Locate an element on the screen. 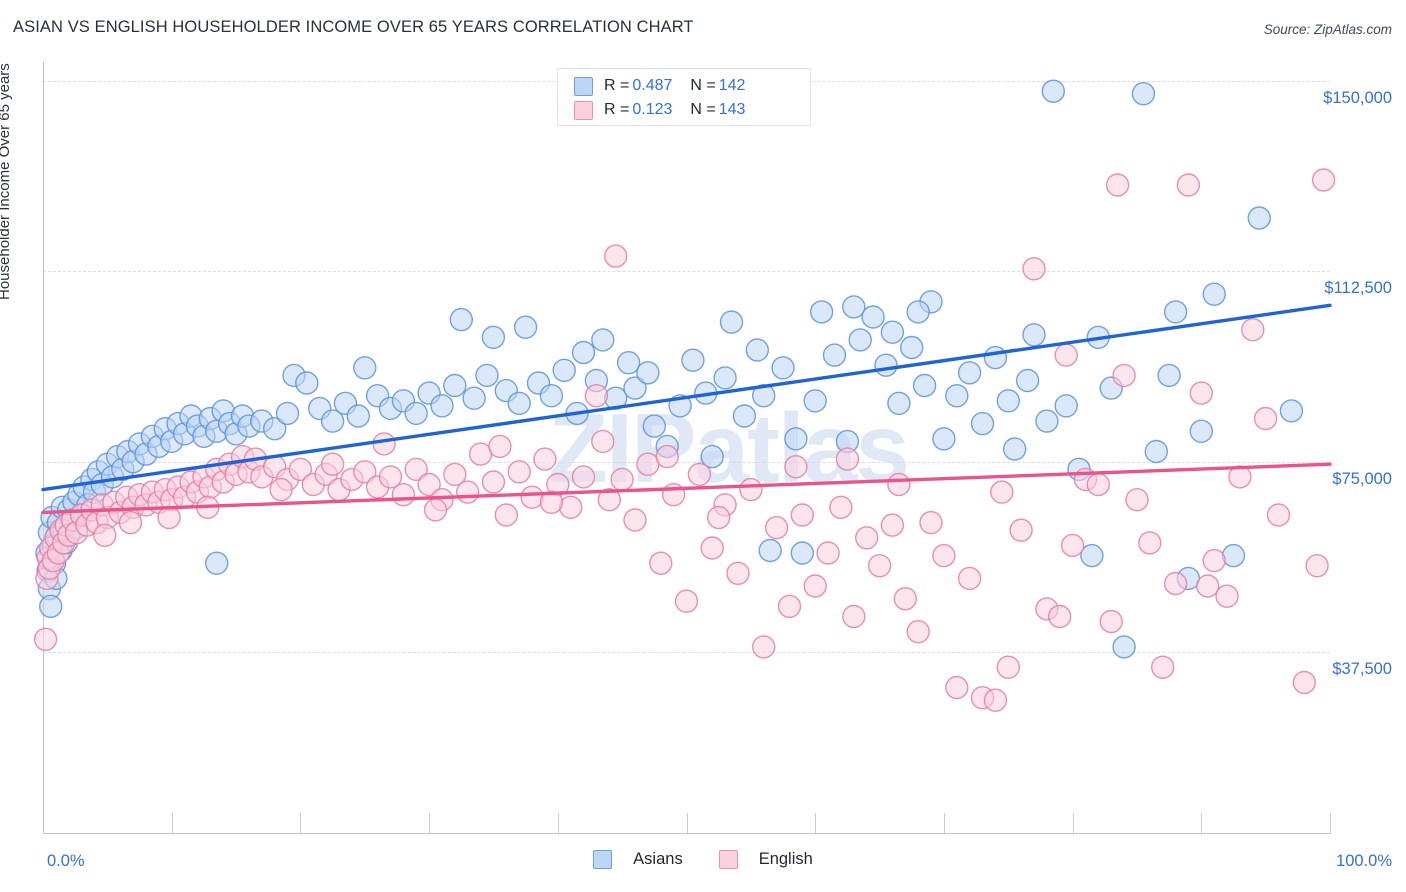  legend-item-english: English is located at coordinates (765, 859).